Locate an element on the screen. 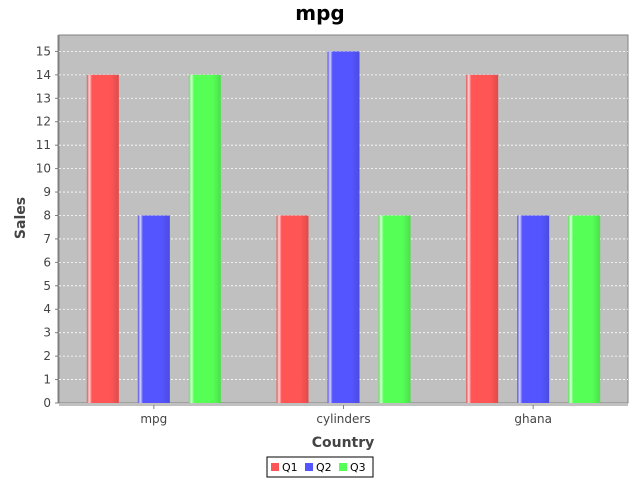 This screenshot has width=640, height=480. bar-q1-cylinders is located at coordinates (292, 309).